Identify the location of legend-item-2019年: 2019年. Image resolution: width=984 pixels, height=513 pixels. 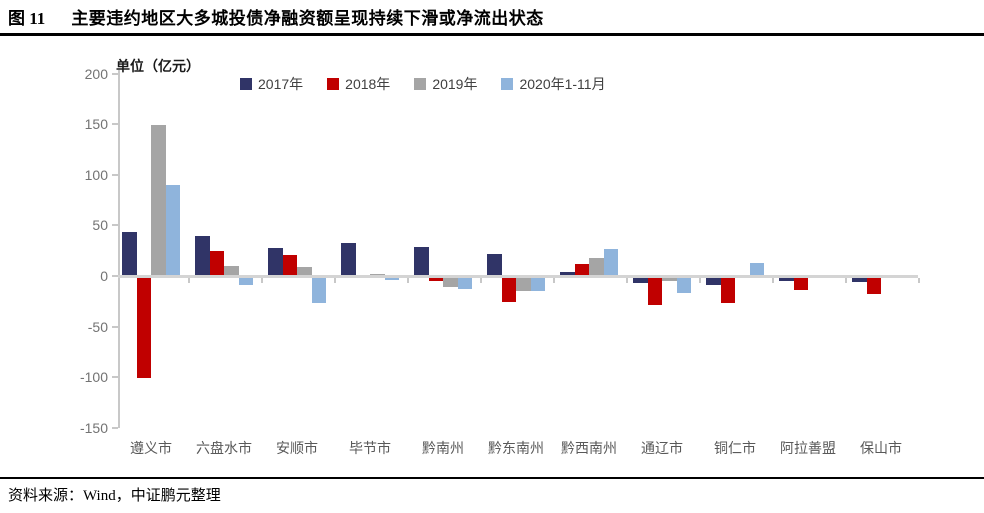
(445, 84).